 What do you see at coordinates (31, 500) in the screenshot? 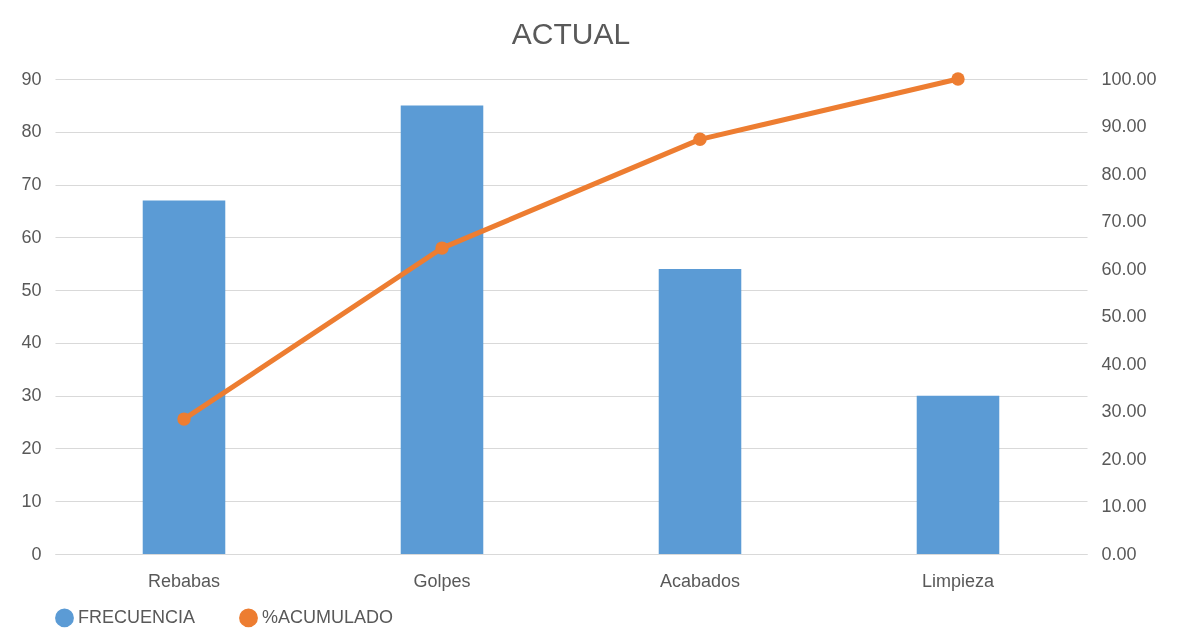
I see `y-tick-label: 10` at bounding box center [31, 500].